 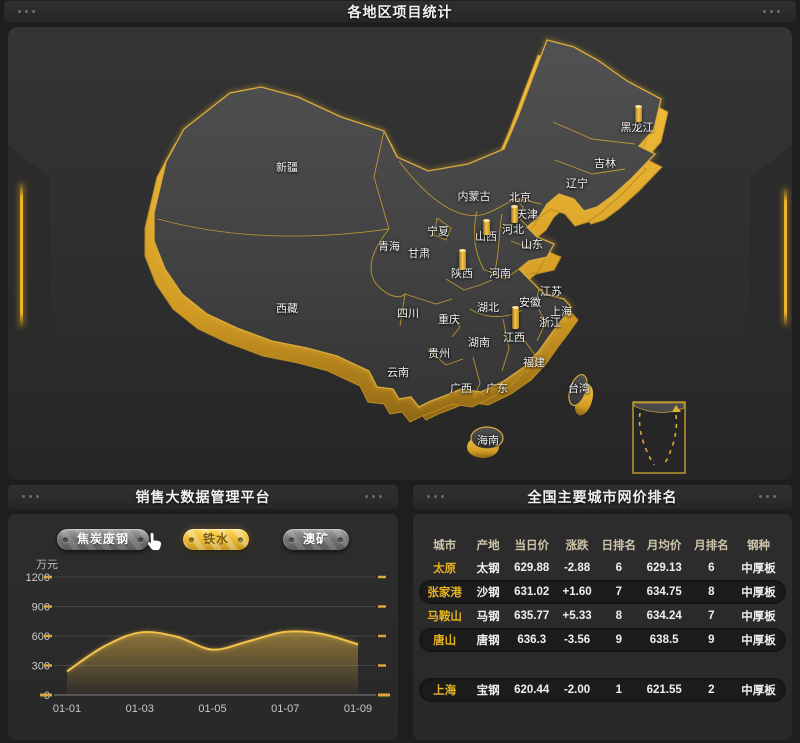 I want to click on province-label: 黑龙江, so click(x=637, y=128).